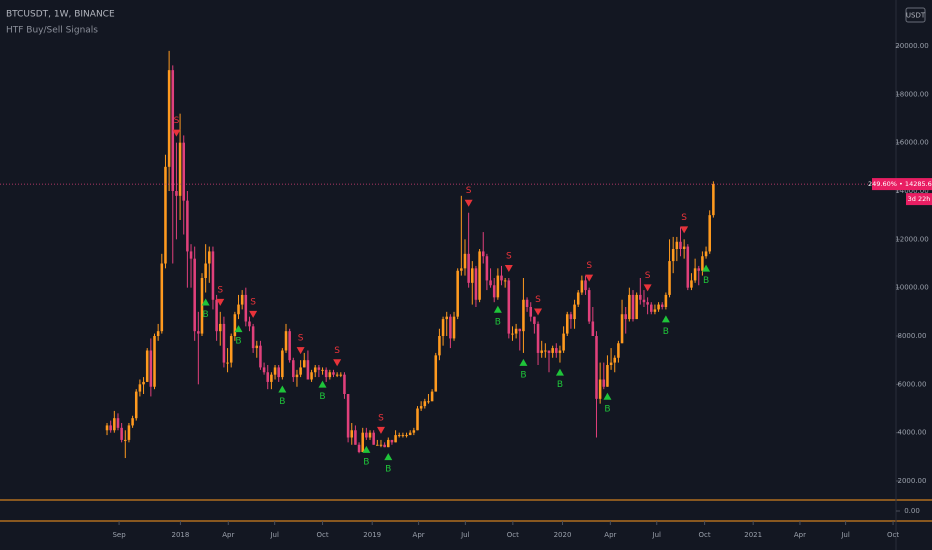  What do you see at coordinates (372, 535) in the screenshot?
I see `x-tick-label: 2019` at bounding box center [372, 535].